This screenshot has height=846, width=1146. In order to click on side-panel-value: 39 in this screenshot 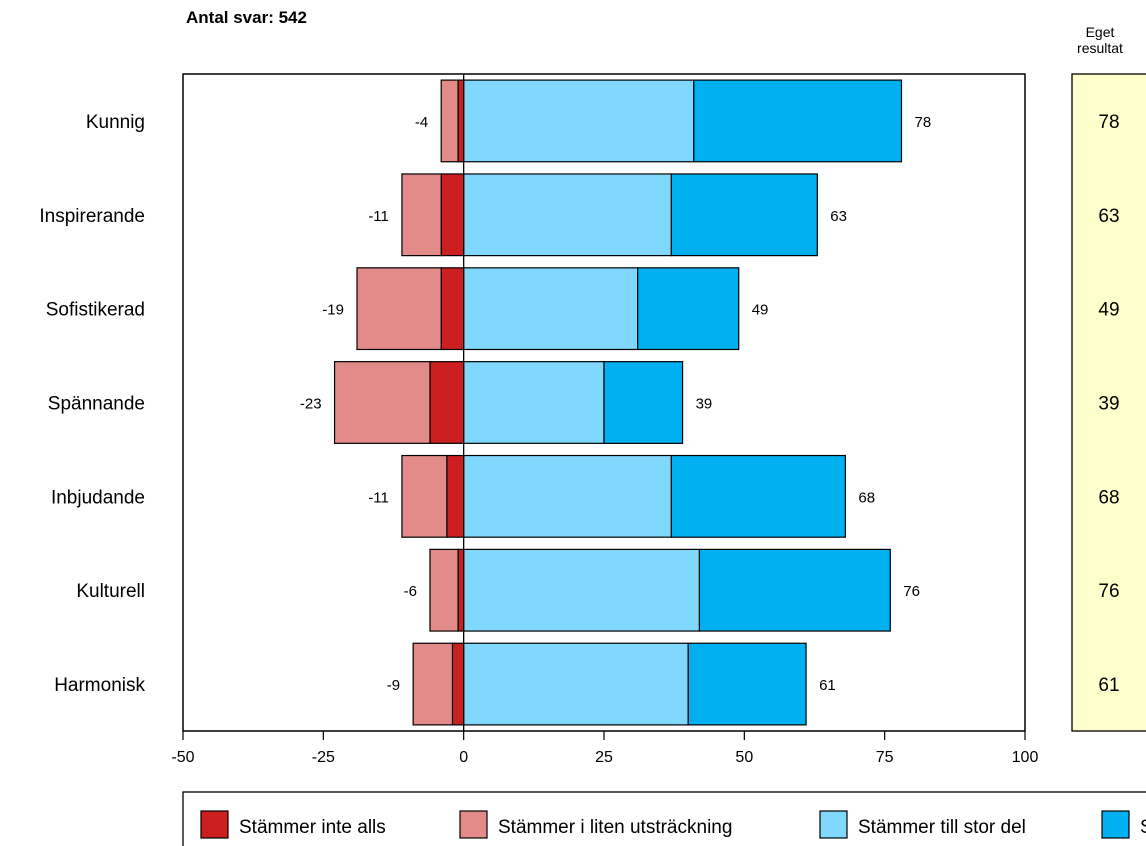, I will do `click(1108, 404)`.